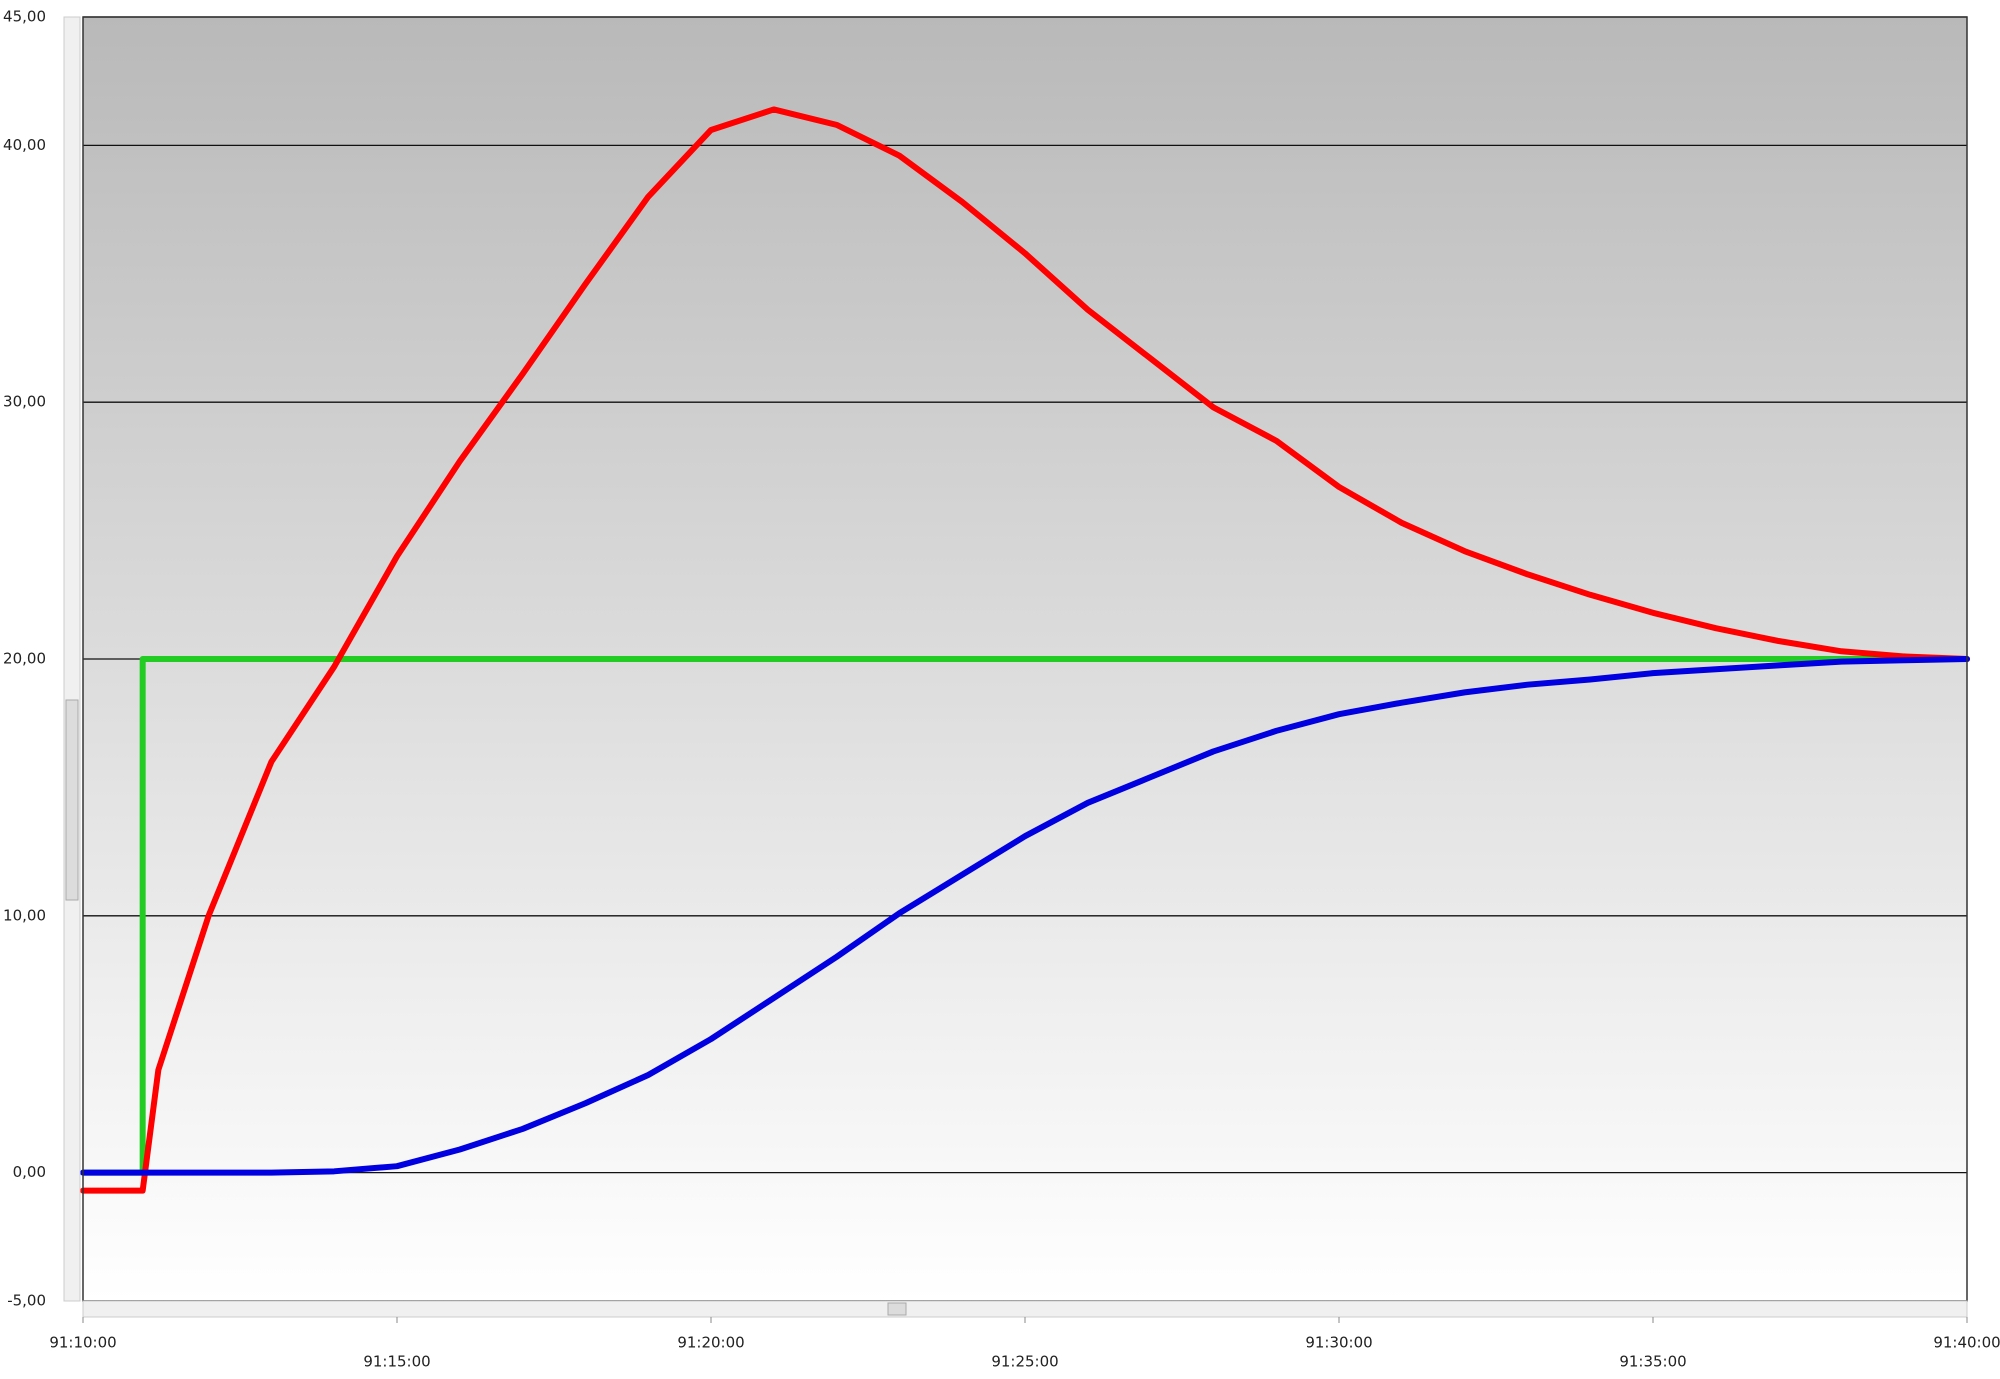  Describe the element at coordinates (24, 659) in the screenshot. I see `y-tick-label: 20,00` at that location.